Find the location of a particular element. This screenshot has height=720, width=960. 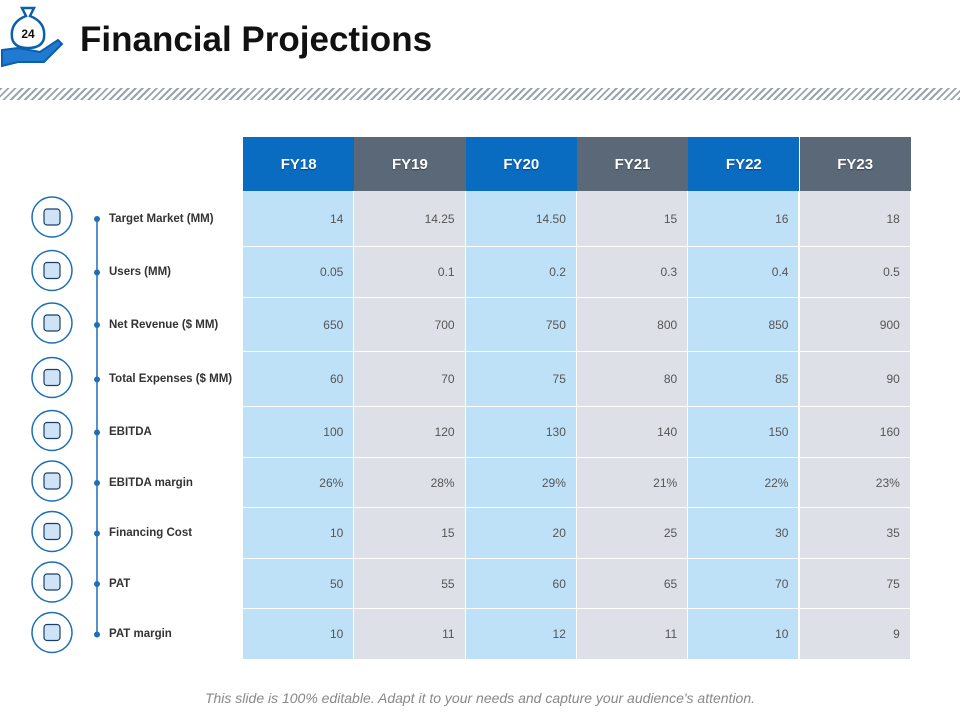

cell: 23% is located at coordinates (855, 483).